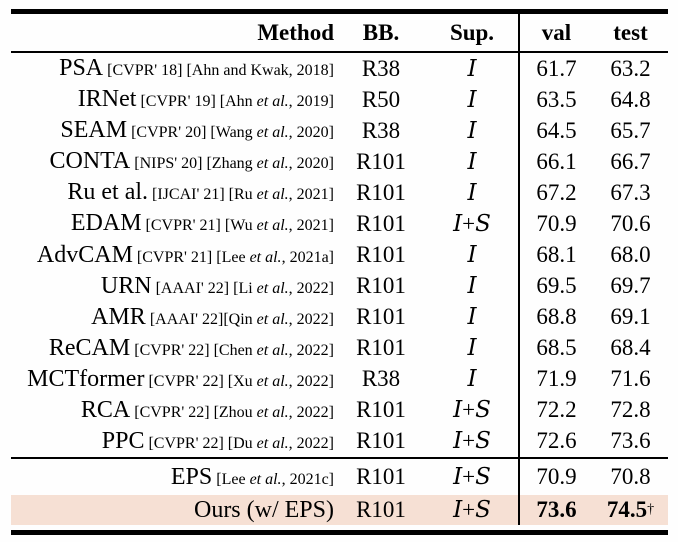 The height and width of the screenshot is (542, 678). I want to click on table-header-row: Method BB. Sup. val test, so click(339, 32).